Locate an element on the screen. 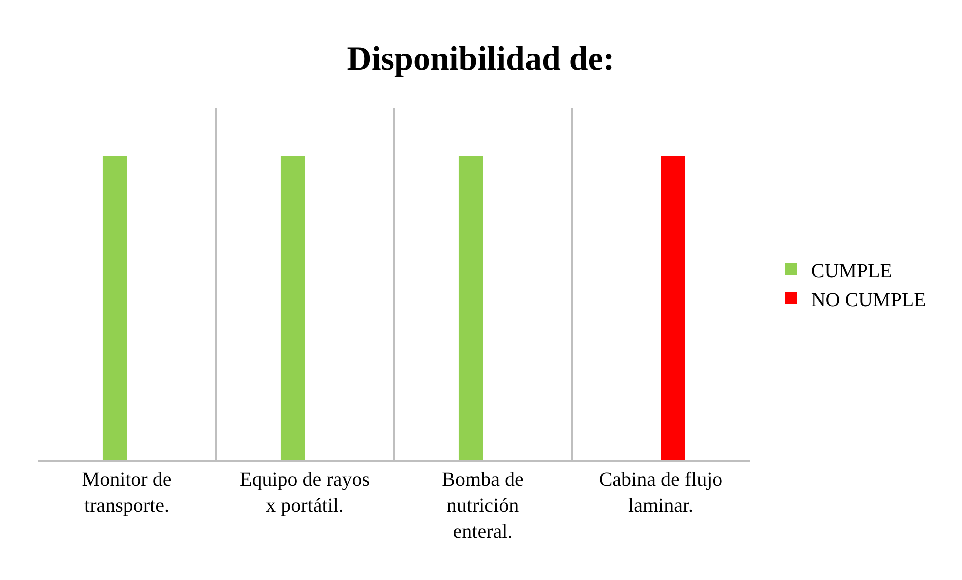 The height and width of the screenshot is (580, 962). chart-title: Disponibilidad de: is located at coordinates (481, 59).